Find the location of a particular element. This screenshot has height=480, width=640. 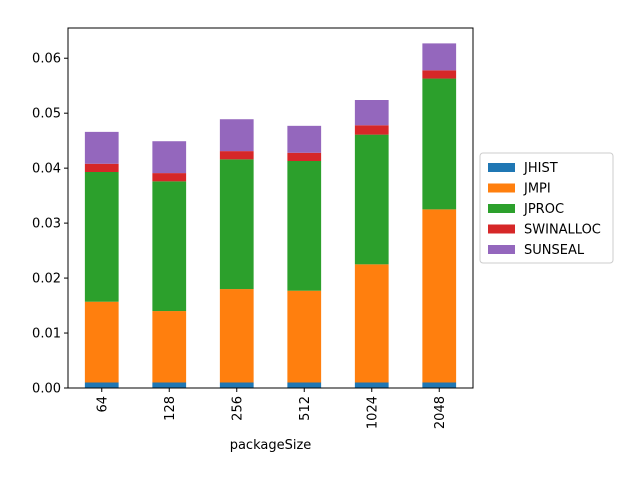

legend-label-jproc: JPROC is located at coordinates (543, 209).